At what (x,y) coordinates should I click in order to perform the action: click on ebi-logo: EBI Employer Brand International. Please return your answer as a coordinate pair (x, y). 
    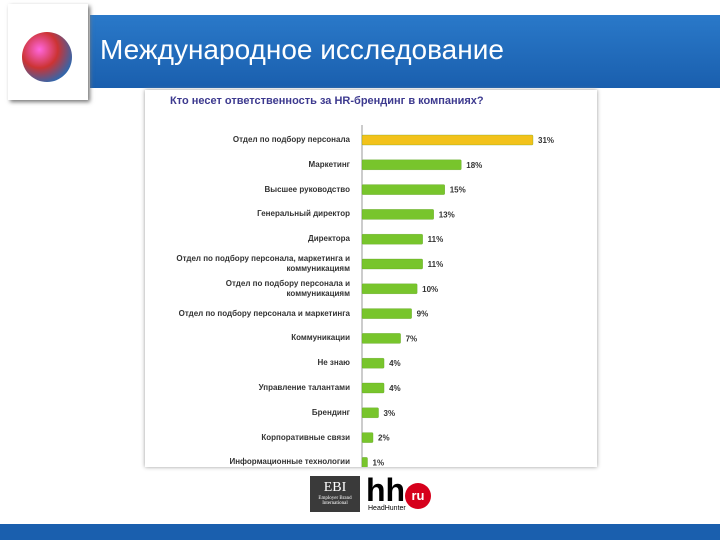
    Looking at the image, I should click on (335, 494).